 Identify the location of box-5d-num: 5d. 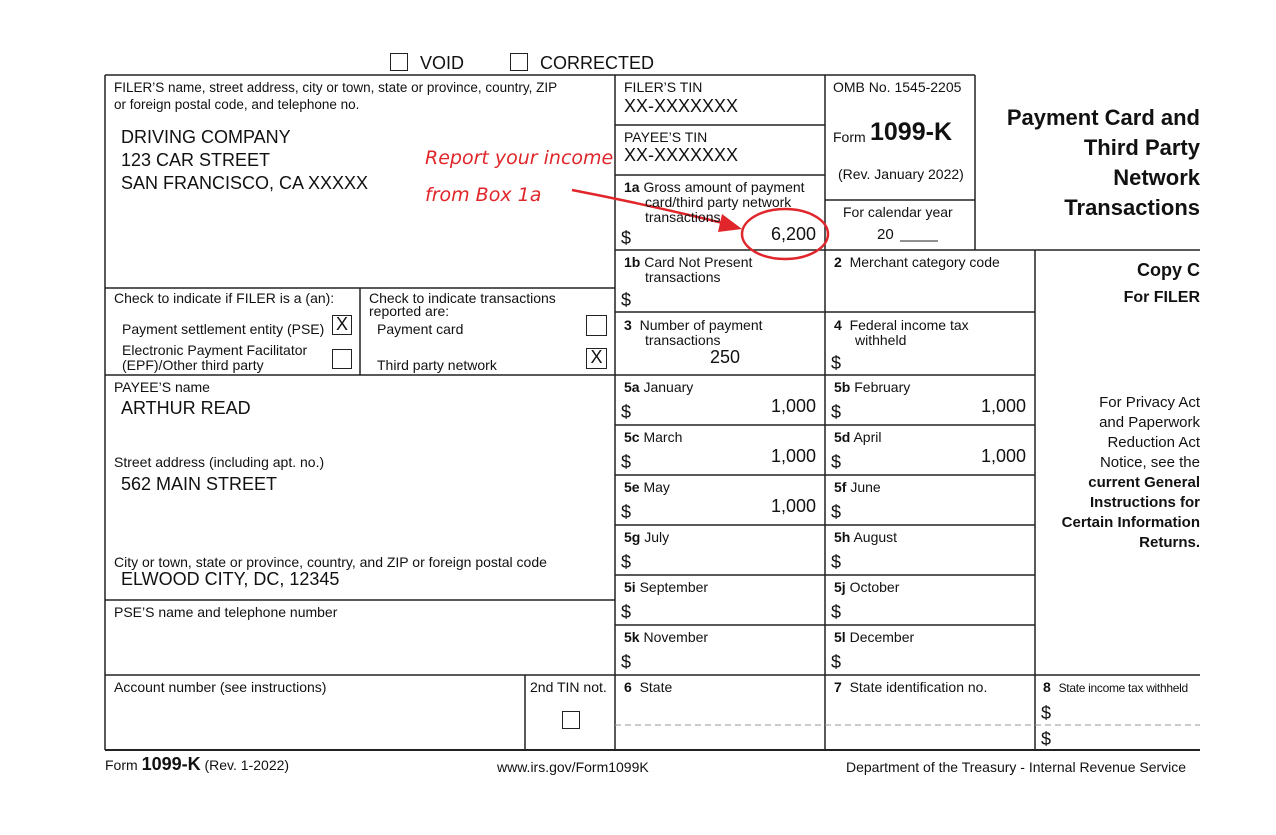
(842, 437).